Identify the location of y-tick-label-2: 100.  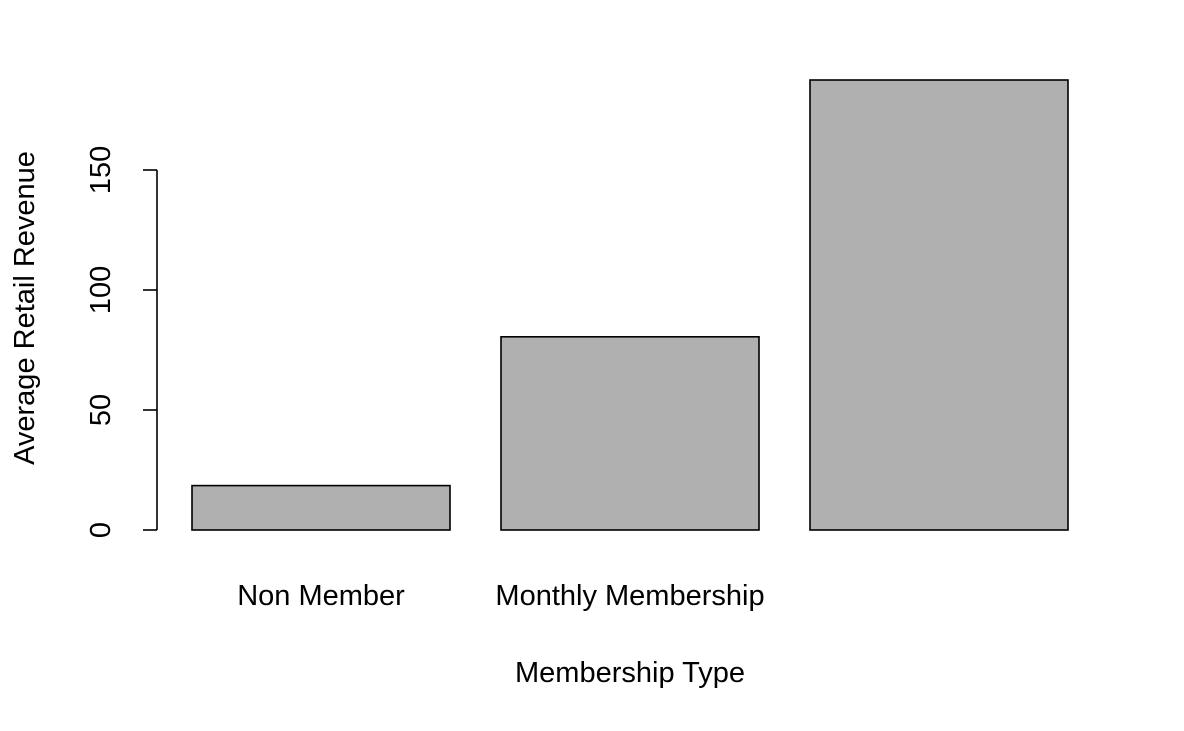
(101, 290).